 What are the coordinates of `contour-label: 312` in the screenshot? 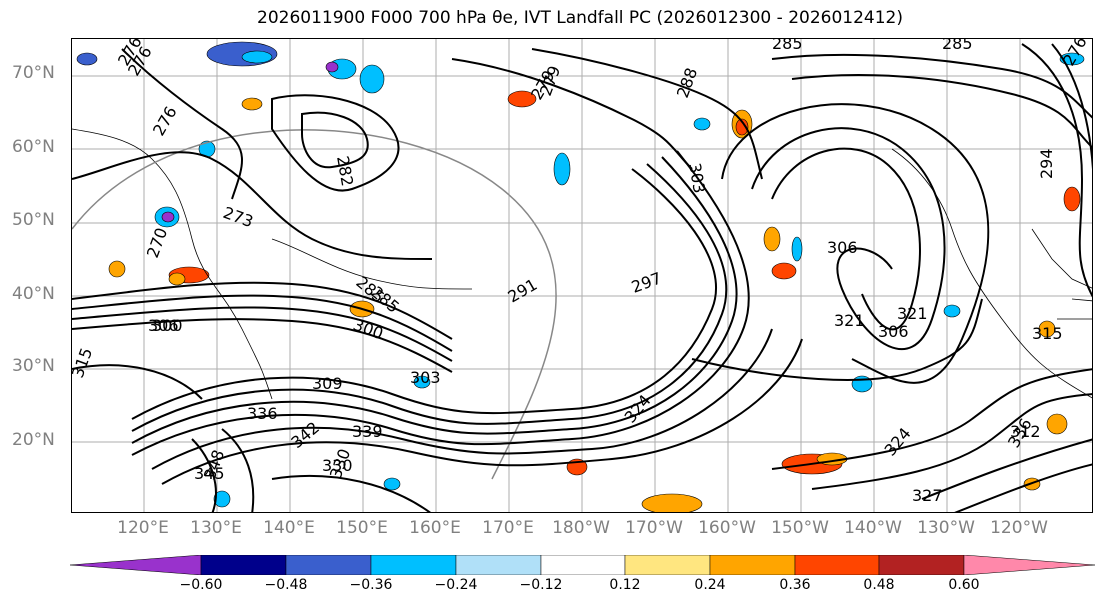 It's located at (1025, 431).